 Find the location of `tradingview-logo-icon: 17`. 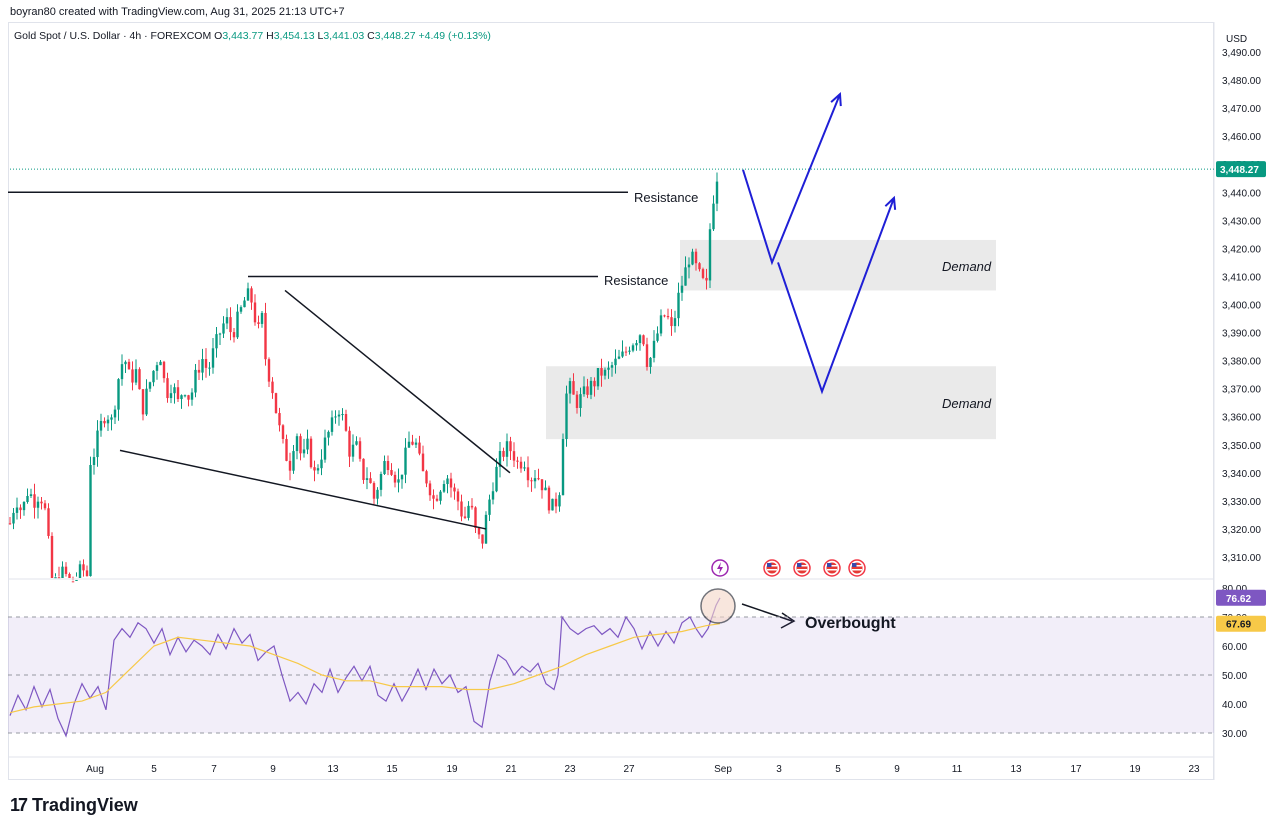

tradingview-logo-icon: 17 is located at coordinates (19, 805).